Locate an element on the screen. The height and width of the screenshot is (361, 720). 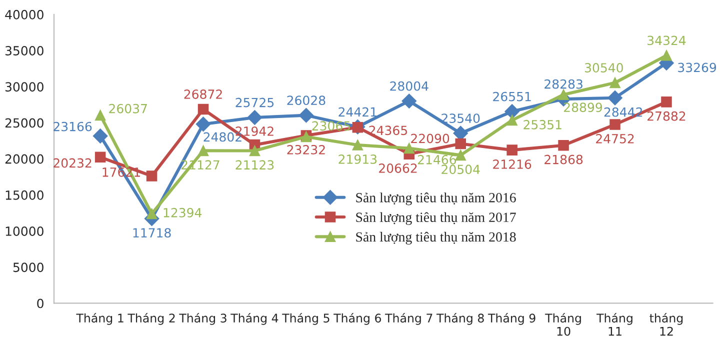
data-label: 26551 is located at coordinates (512, 97).